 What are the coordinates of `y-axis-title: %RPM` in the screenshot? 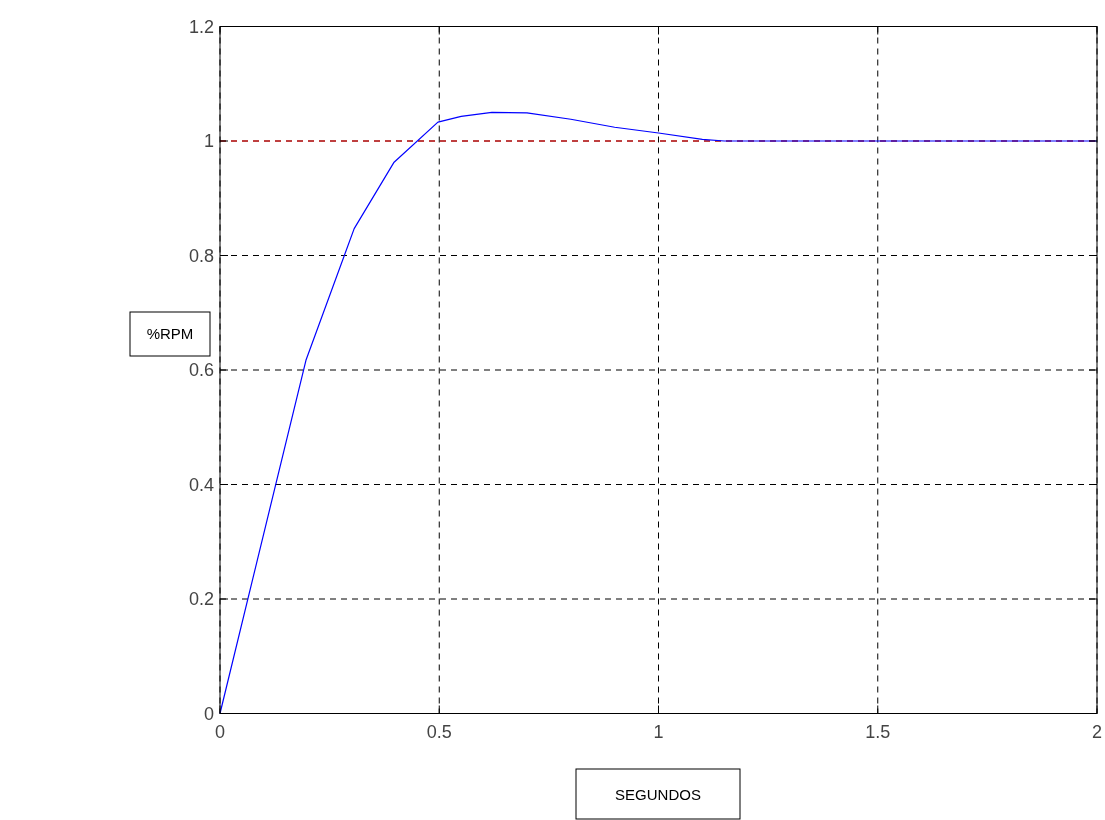 It's located at (170, 333).